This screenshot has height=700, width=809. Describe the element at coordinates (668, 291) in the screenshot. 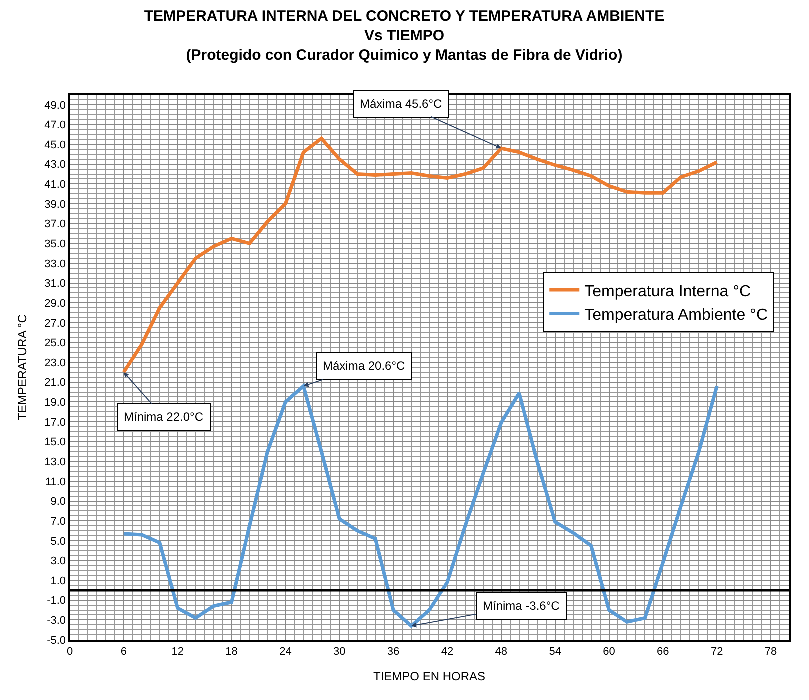

I see `legend-label: Temperatura Interna °C` at that location.